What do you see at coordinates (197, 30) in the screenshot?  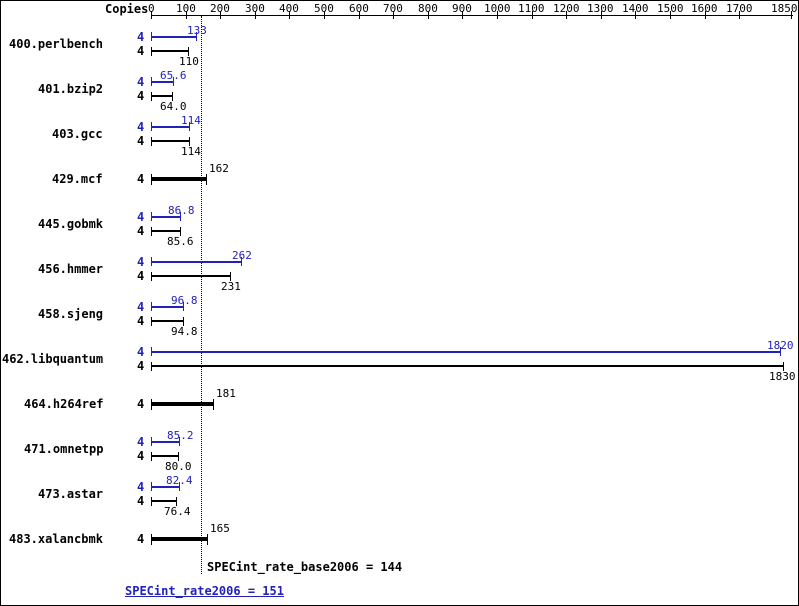 I see `peak-value-label: 133` at bounding box center [197, 30].